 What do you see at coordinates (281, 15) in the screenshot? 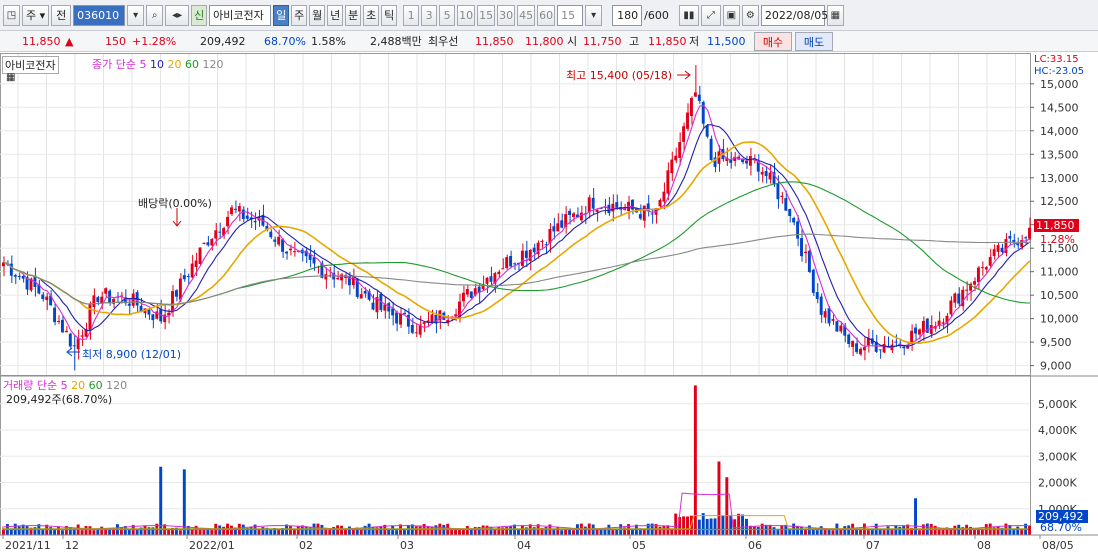
I see `period-day: 일` at bounding box center [281, 15].